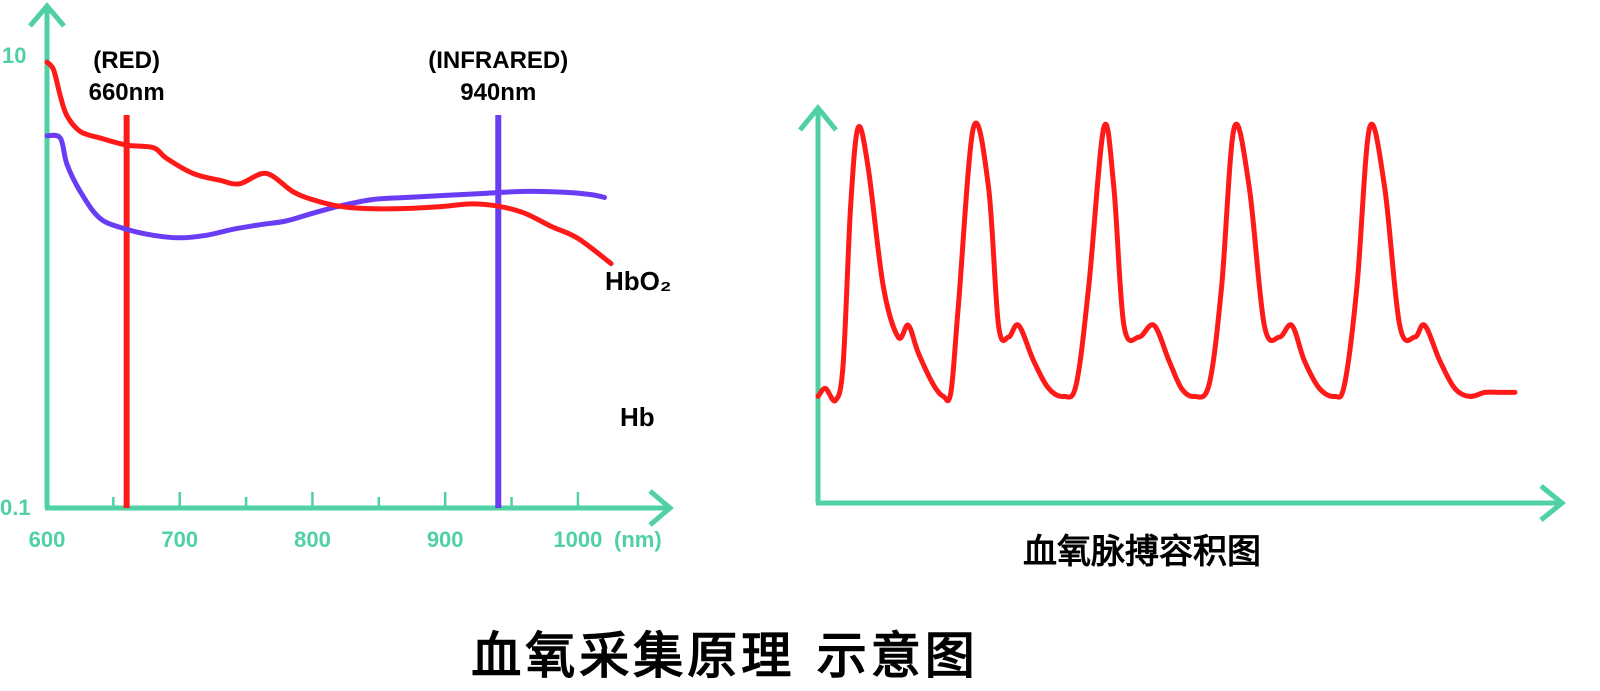  What do you see at coordinates (126, 60) in the screenshot?
I see `wavelength-marker-band: (RED)` at bounding box center [126, 60].